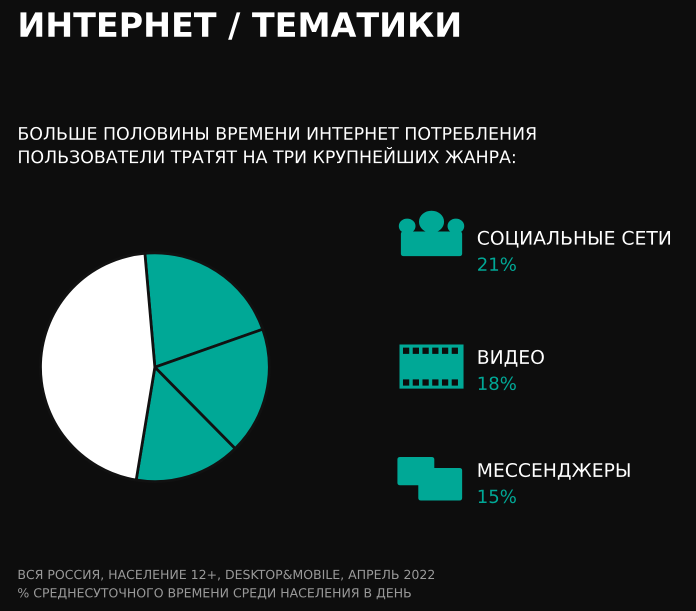  What do you see at coordinates (277, 145) in the screenshot?
I see `chart-subtitle: БОЛЬШЕ ПОЛОВИНЫ ВРЕМЕНИ ИНТЕРНЕТ ПОТРЕБЛЕНИЯ ПОЛЬЗОВАТЕЛИ ТРАТЯТ НА ТРИ КРУПНЕЙШИХ ЖАНРА:` at bounding box center [277, 145].